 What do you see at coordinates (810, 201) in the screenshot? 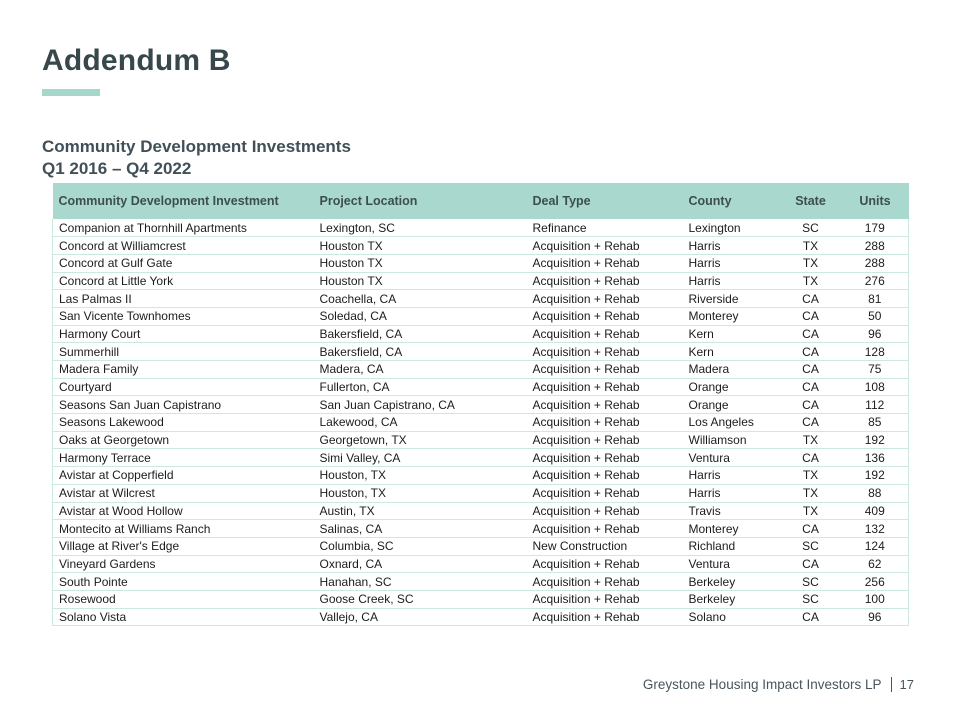
I see `column-header-state: State` at bounding box center [810, 201].